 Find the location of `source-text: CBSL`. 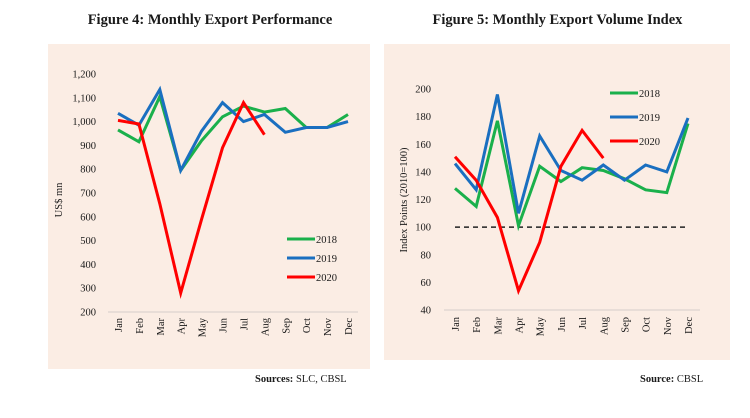

source-text: CBSL is located at coordinates (689, 379).